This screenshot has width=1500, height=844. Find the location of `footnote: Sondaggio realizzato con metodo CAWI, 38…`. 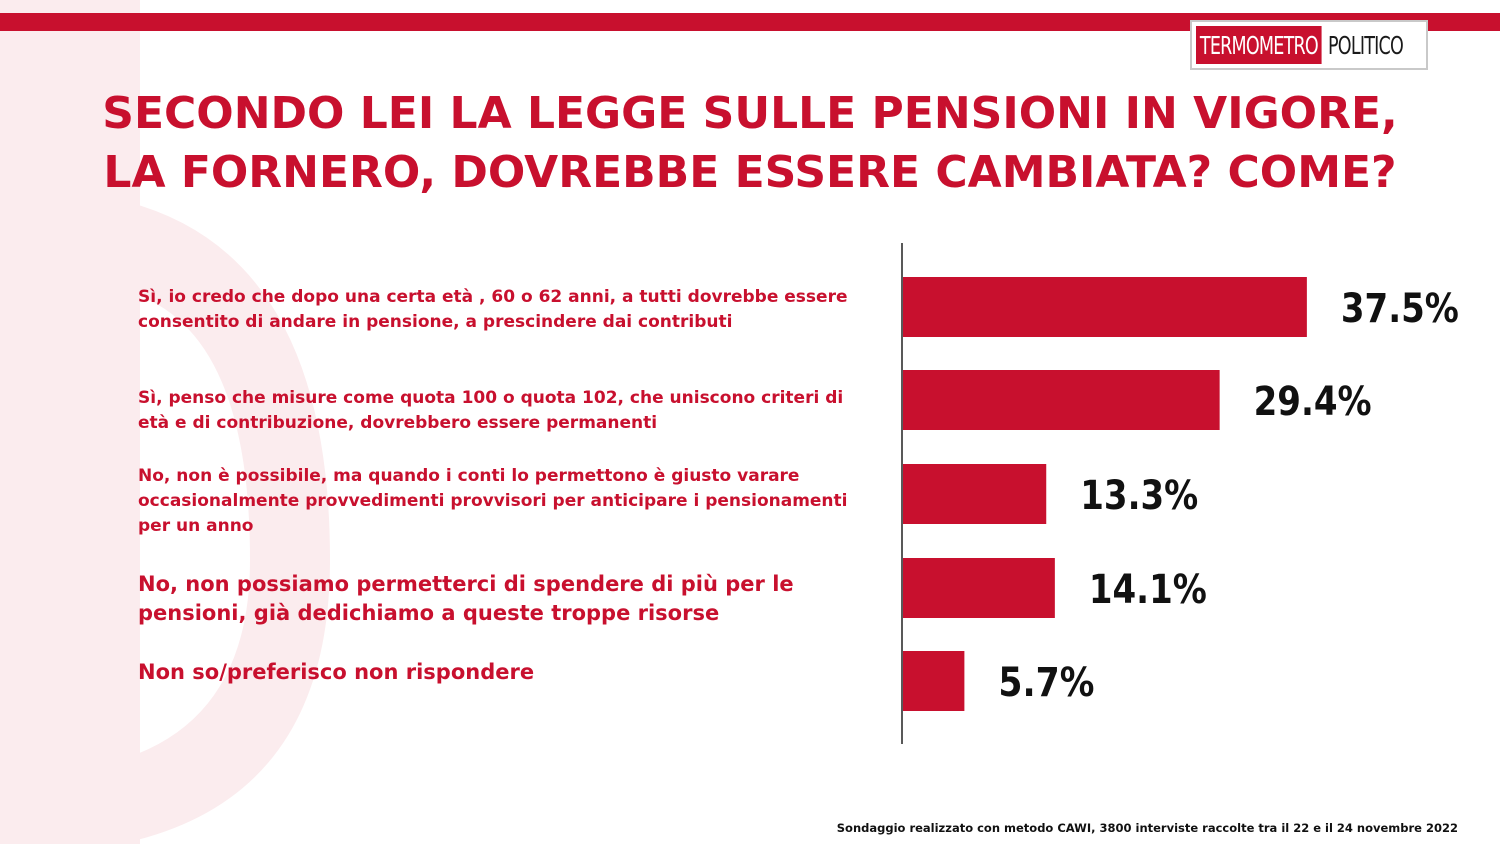

footnote: Sondaggio realizzato con metodo CAWI, 38… is located at coordinates (1147, 828).